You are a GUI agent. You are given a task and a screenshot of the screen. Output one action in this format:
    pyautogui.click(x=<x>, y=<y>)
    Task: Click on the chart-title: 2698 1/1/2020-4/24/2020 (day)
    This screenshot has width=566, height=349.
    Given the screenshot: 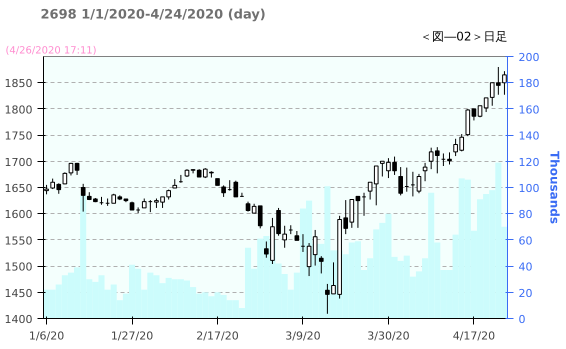 What is the action you would take?
    pyautogui.click(x=153, y=15)
    